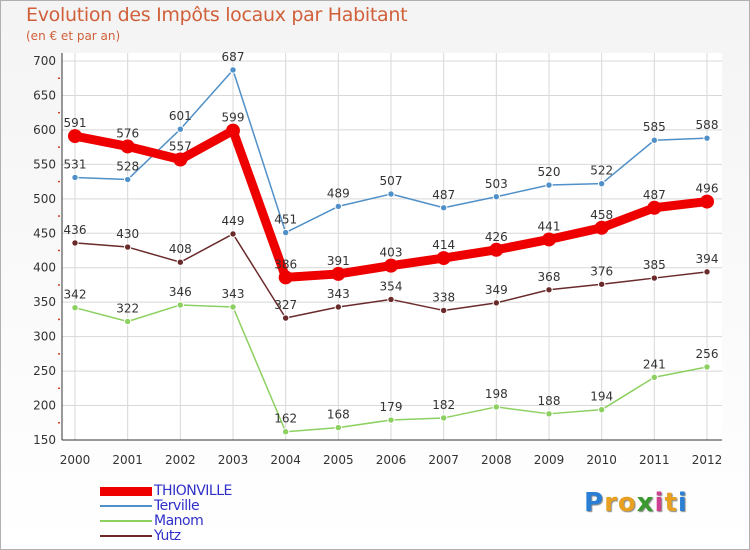 The width and height of the screenshot is (750, 550). I want to click on data-label-manom: 182, so click(443, 405).